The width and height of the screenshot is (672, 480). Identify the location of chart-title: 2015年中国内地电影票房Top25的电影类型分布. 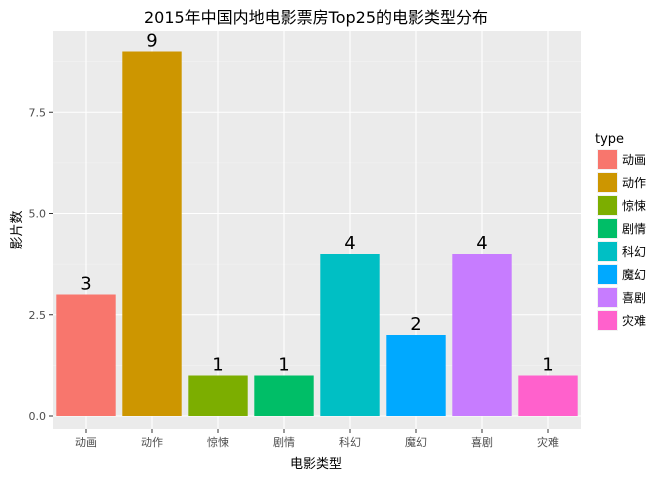
(316, 17).